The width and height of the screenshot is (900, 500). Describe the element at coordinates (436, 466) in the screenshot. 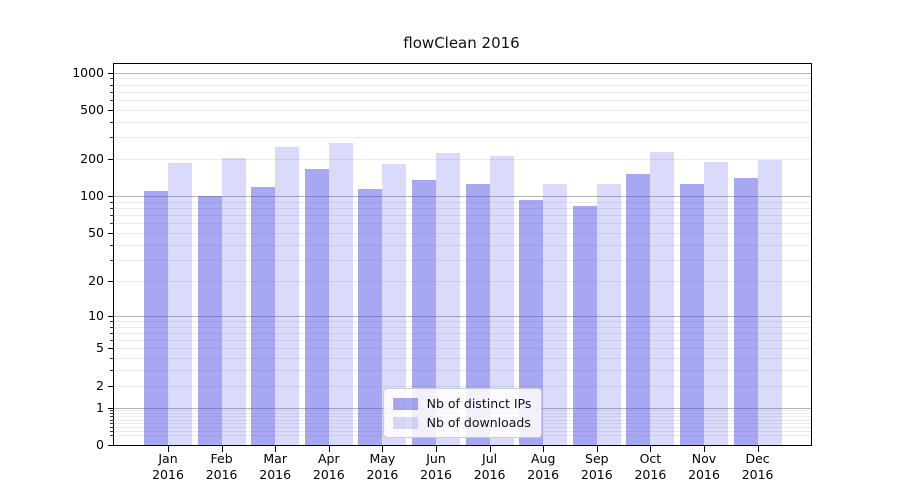

I see `x-tick-label: Jun 2016` at that location.